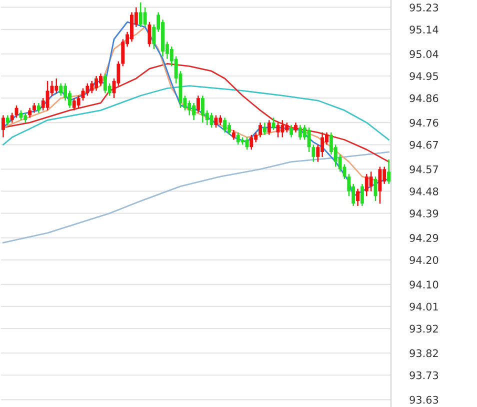  What do you see at coordinates (424, 400) in the screenshot?
I see `y-tick-label: 93.63` at bounding box center [424, 400].